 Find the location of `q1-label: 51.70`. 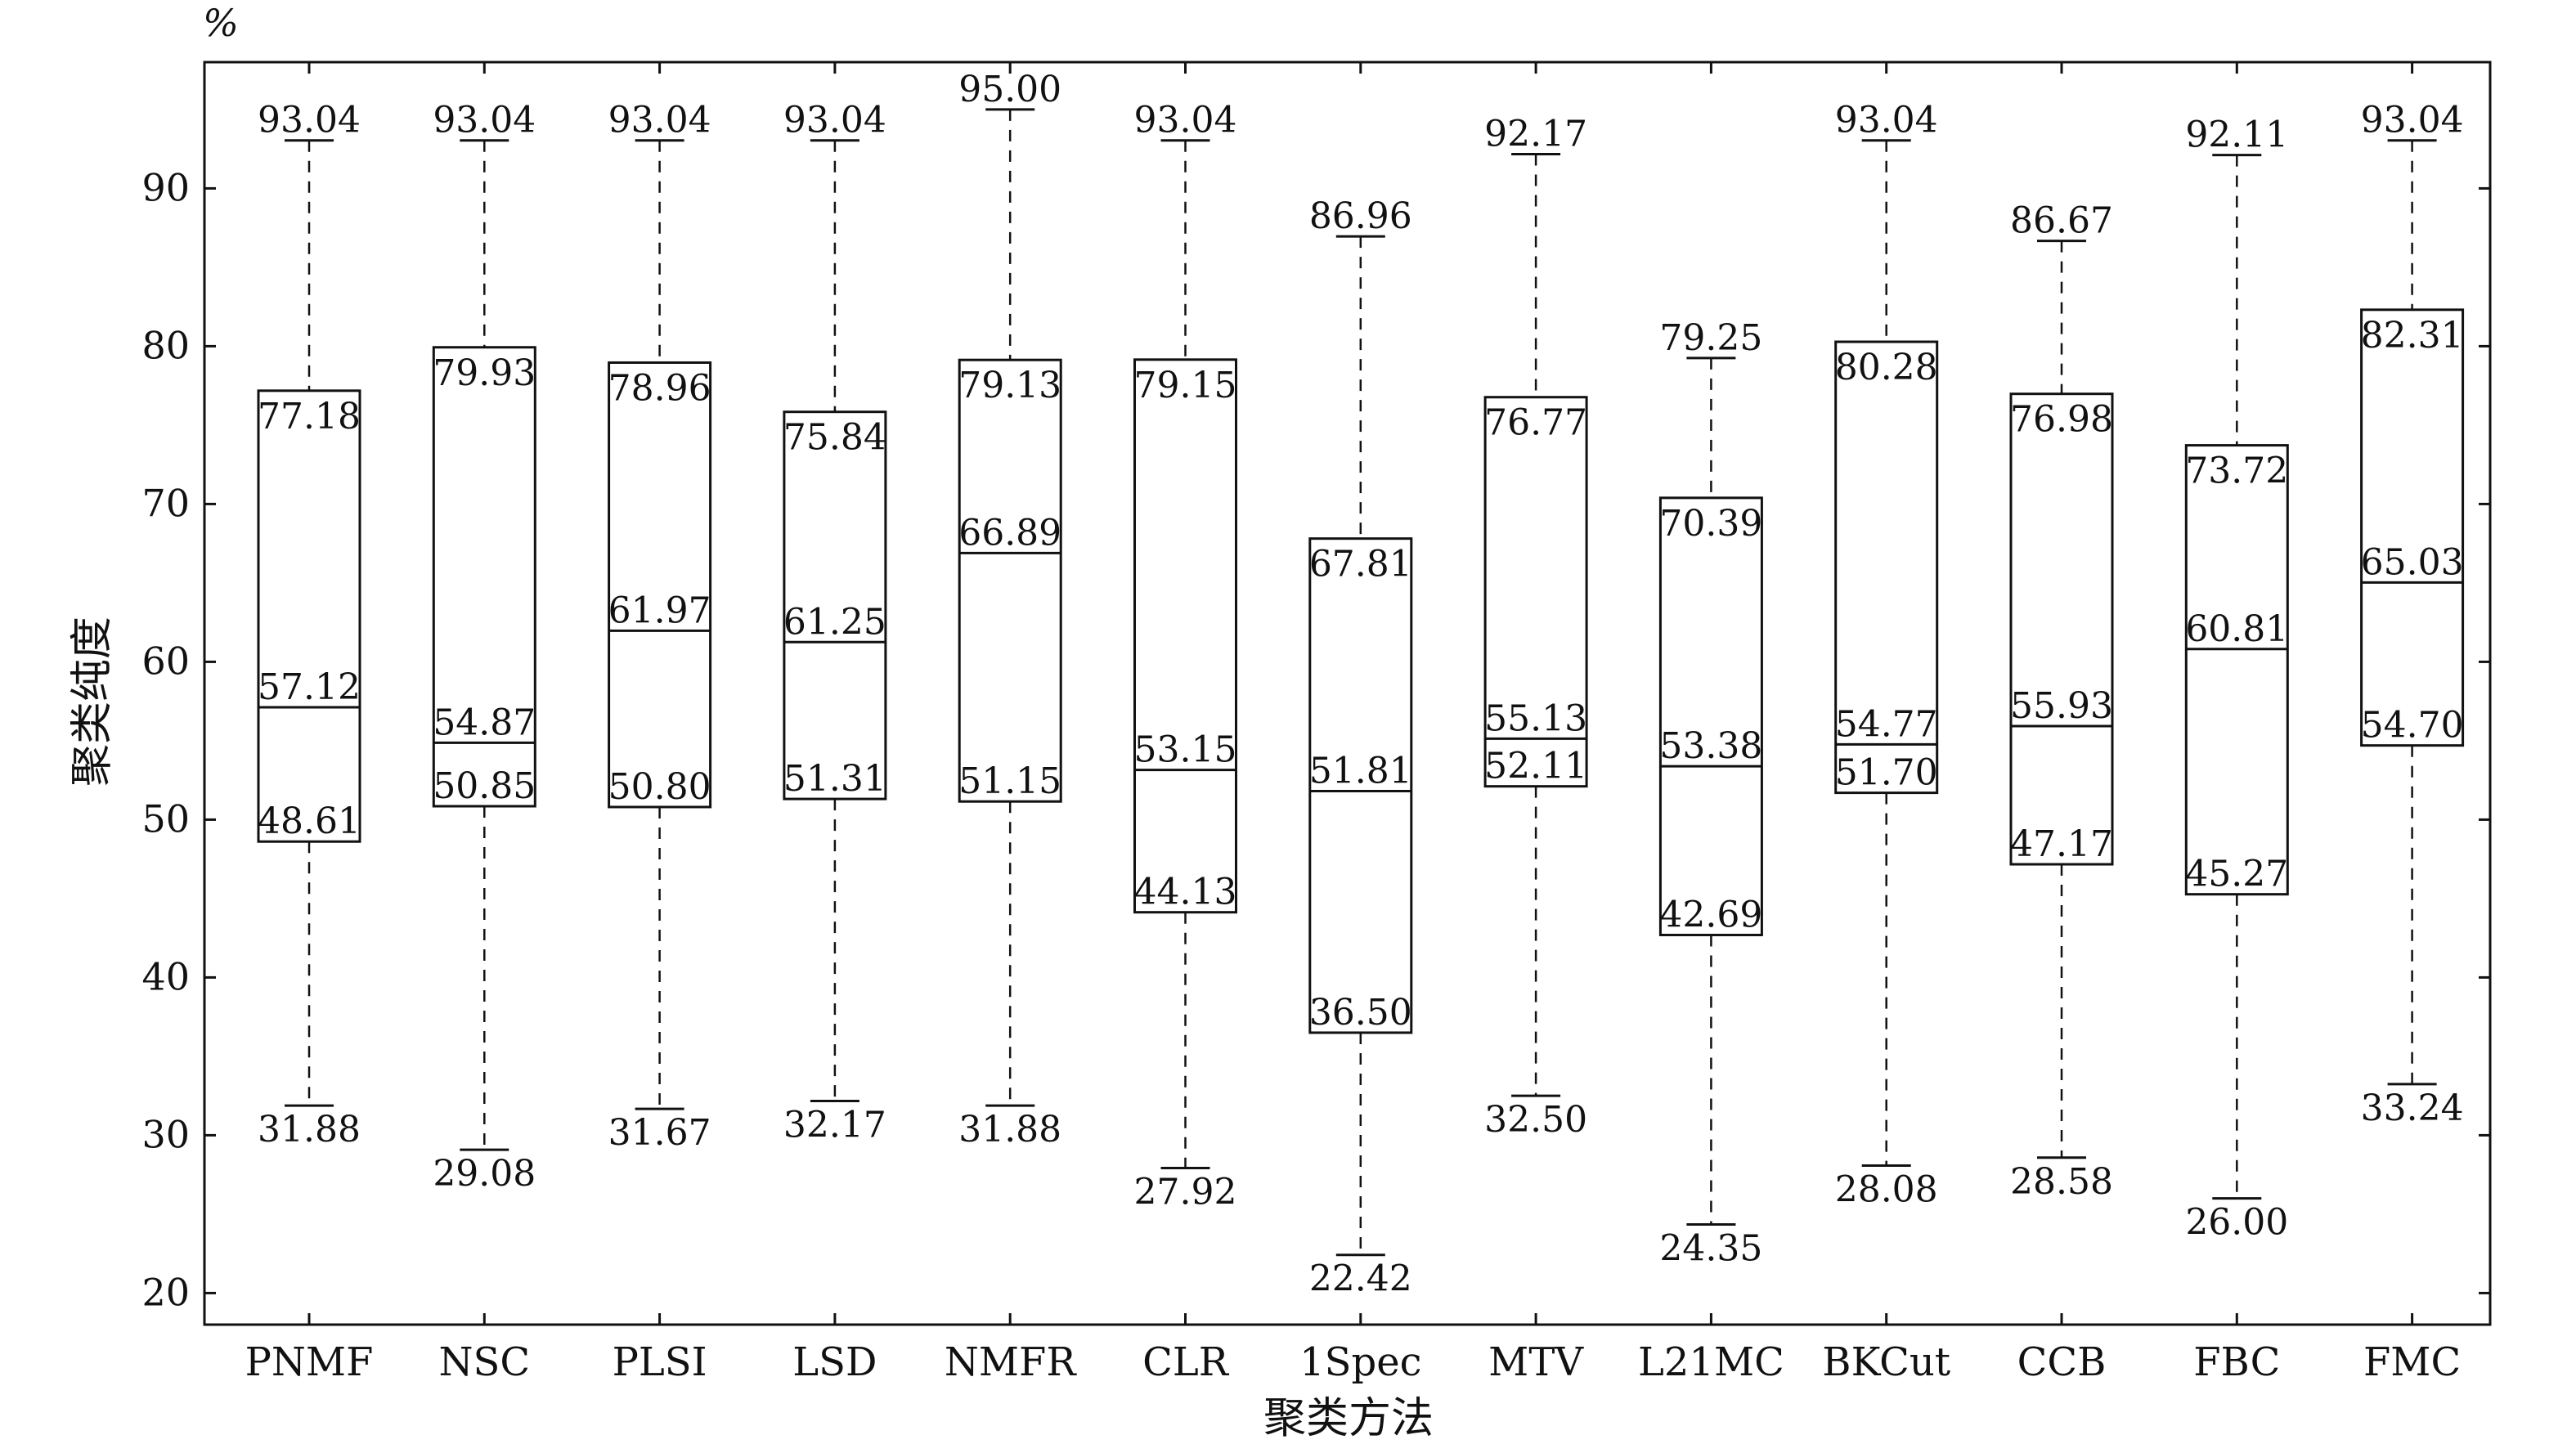

q1-label: 51.70 is located at coordinates (1886, 773).